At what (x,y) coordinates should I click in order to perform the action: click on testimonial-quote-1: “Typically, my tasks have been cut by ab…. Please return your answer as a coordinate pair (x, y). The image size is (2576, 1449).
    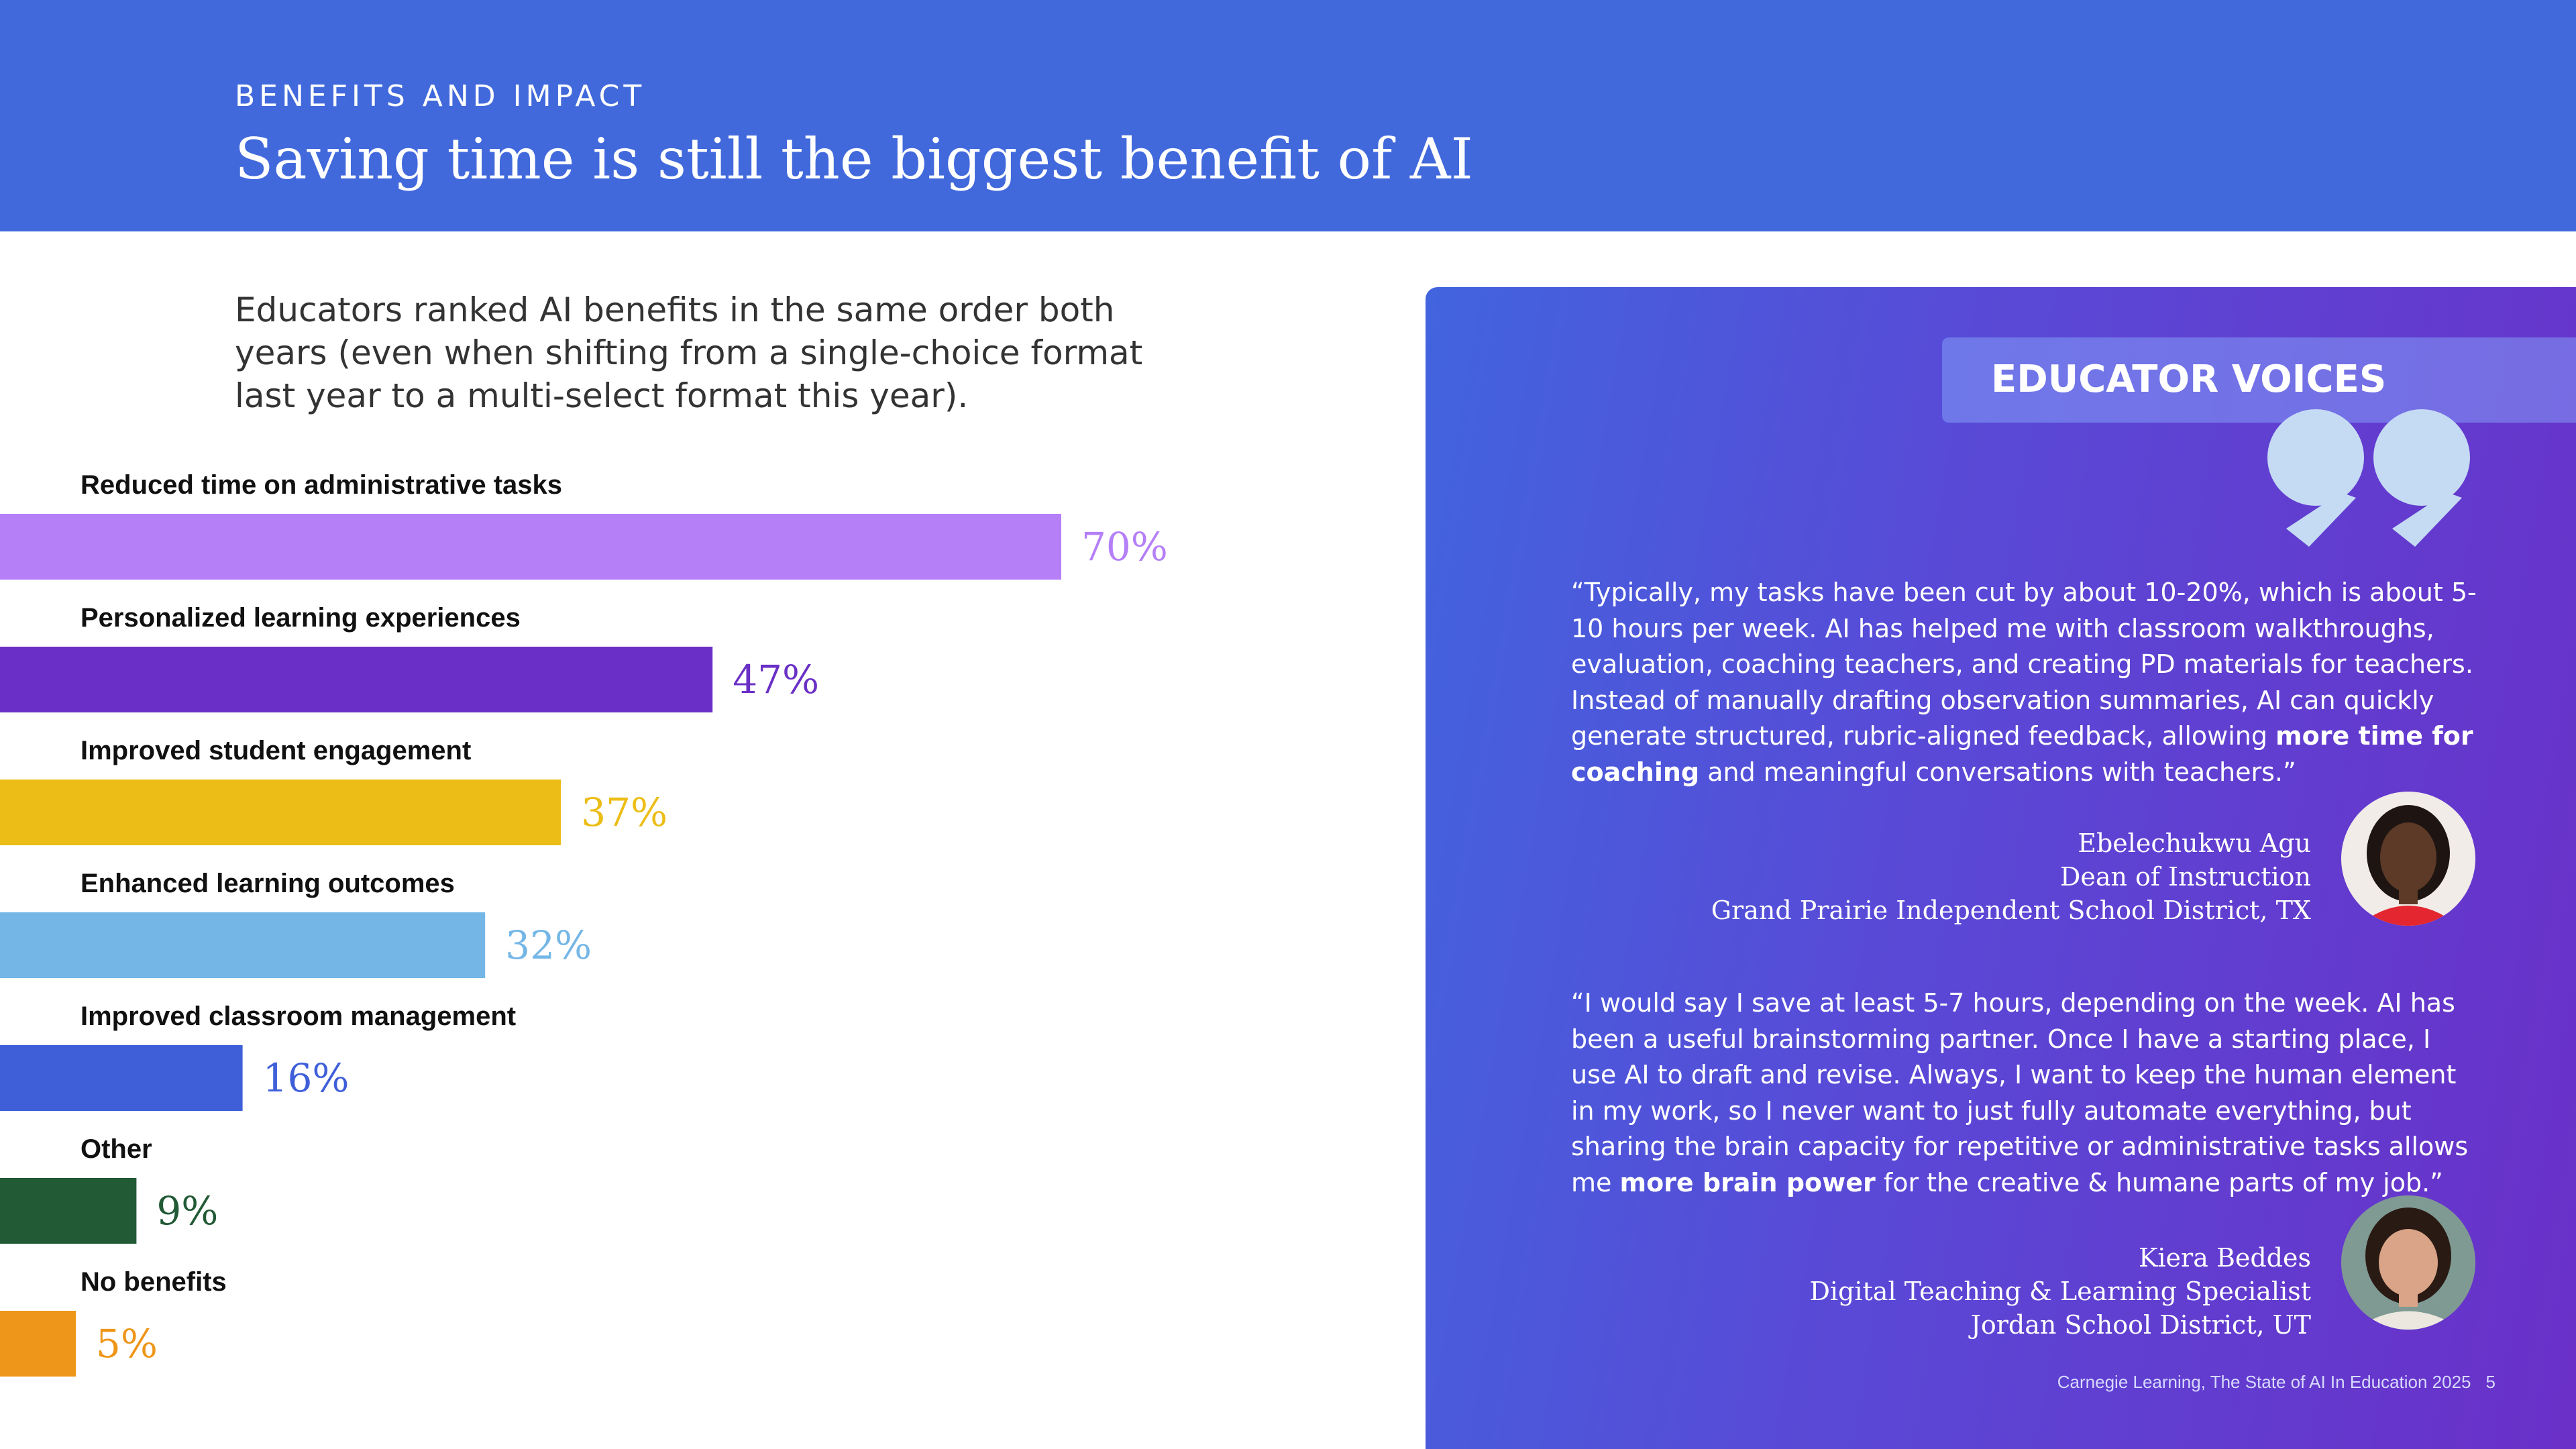
    Looking at the image, I should click on (2024, 682).